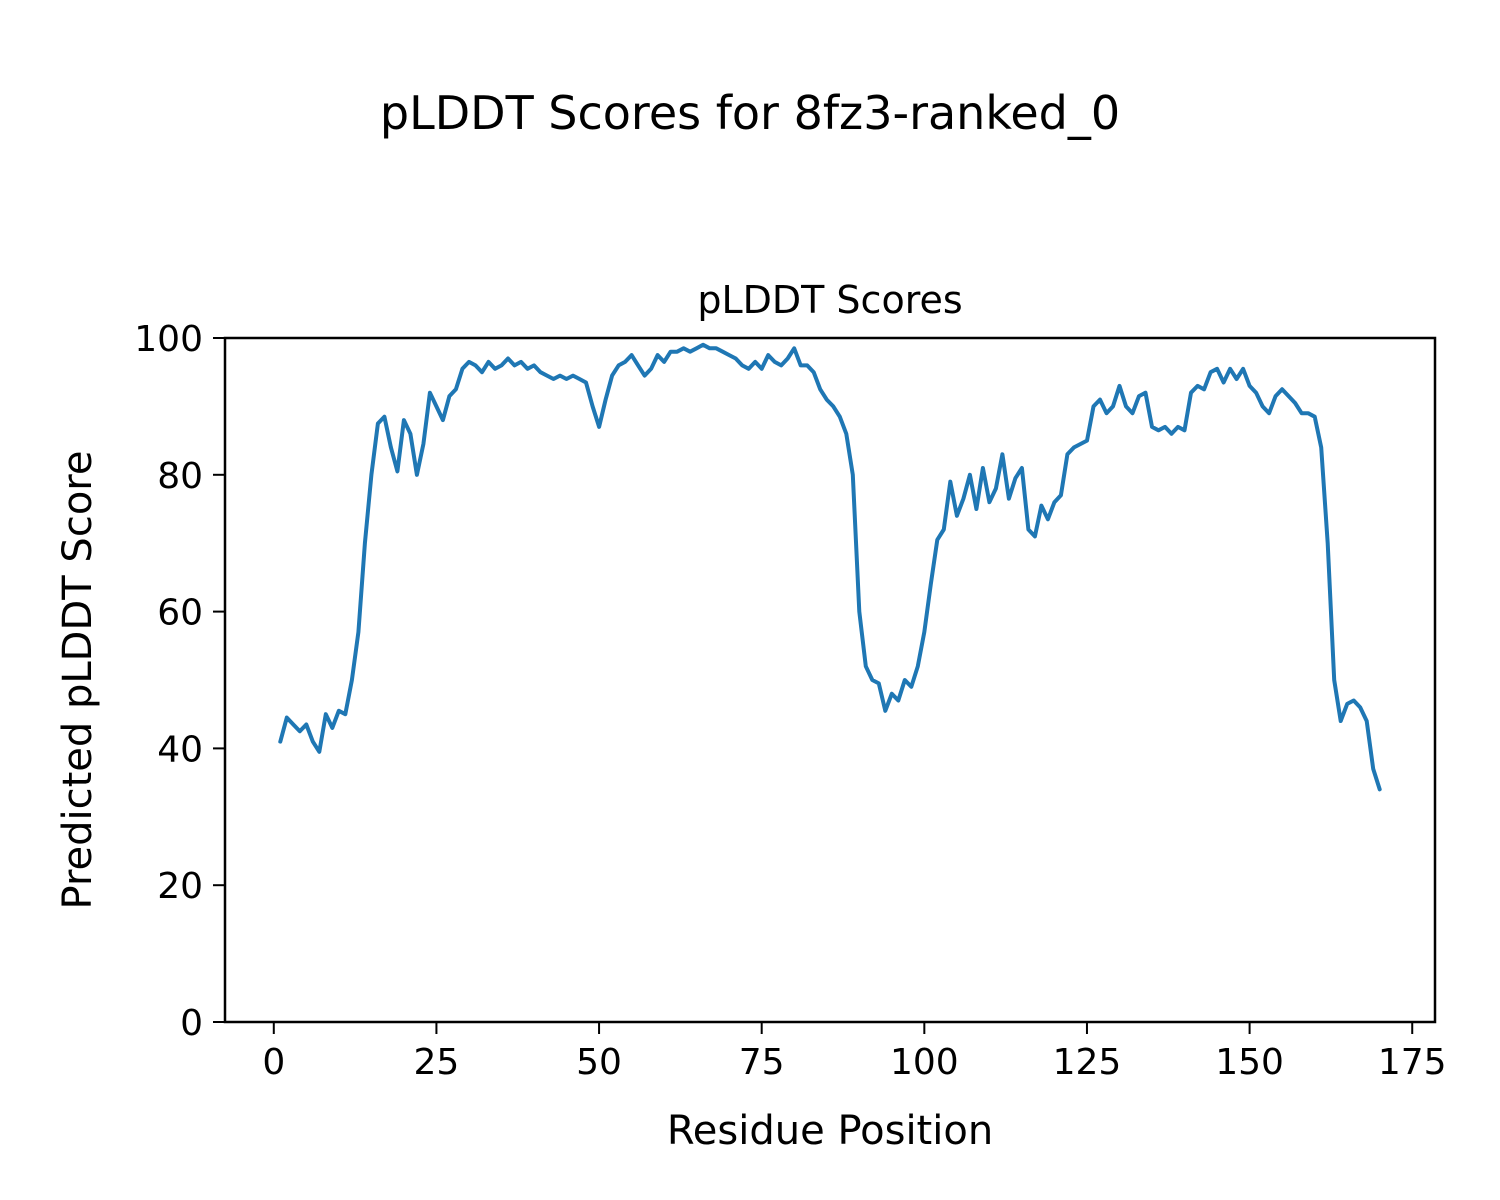 Image resolution: width=1500 pixels, height=1200 pixels. I want to click on y-tick-label: 60, so click(180, 613).